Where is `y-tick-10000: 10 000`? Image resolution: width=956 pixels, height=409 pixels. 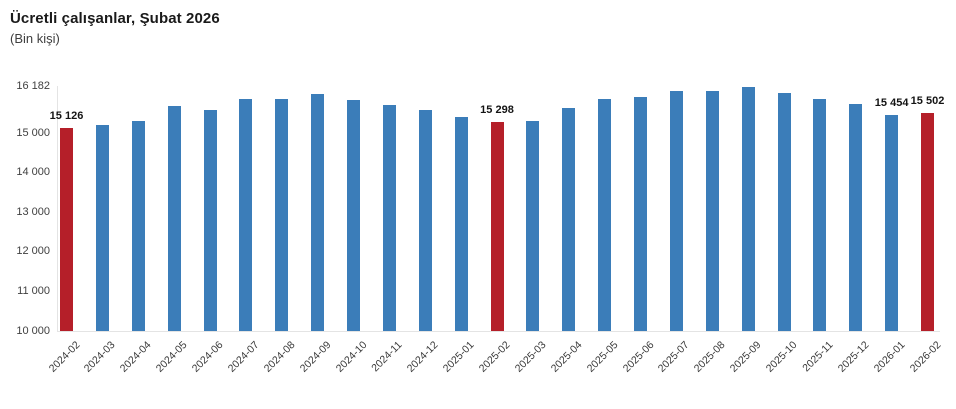
y-tick-10000: 10 000 is located at coordinates (33, 330).